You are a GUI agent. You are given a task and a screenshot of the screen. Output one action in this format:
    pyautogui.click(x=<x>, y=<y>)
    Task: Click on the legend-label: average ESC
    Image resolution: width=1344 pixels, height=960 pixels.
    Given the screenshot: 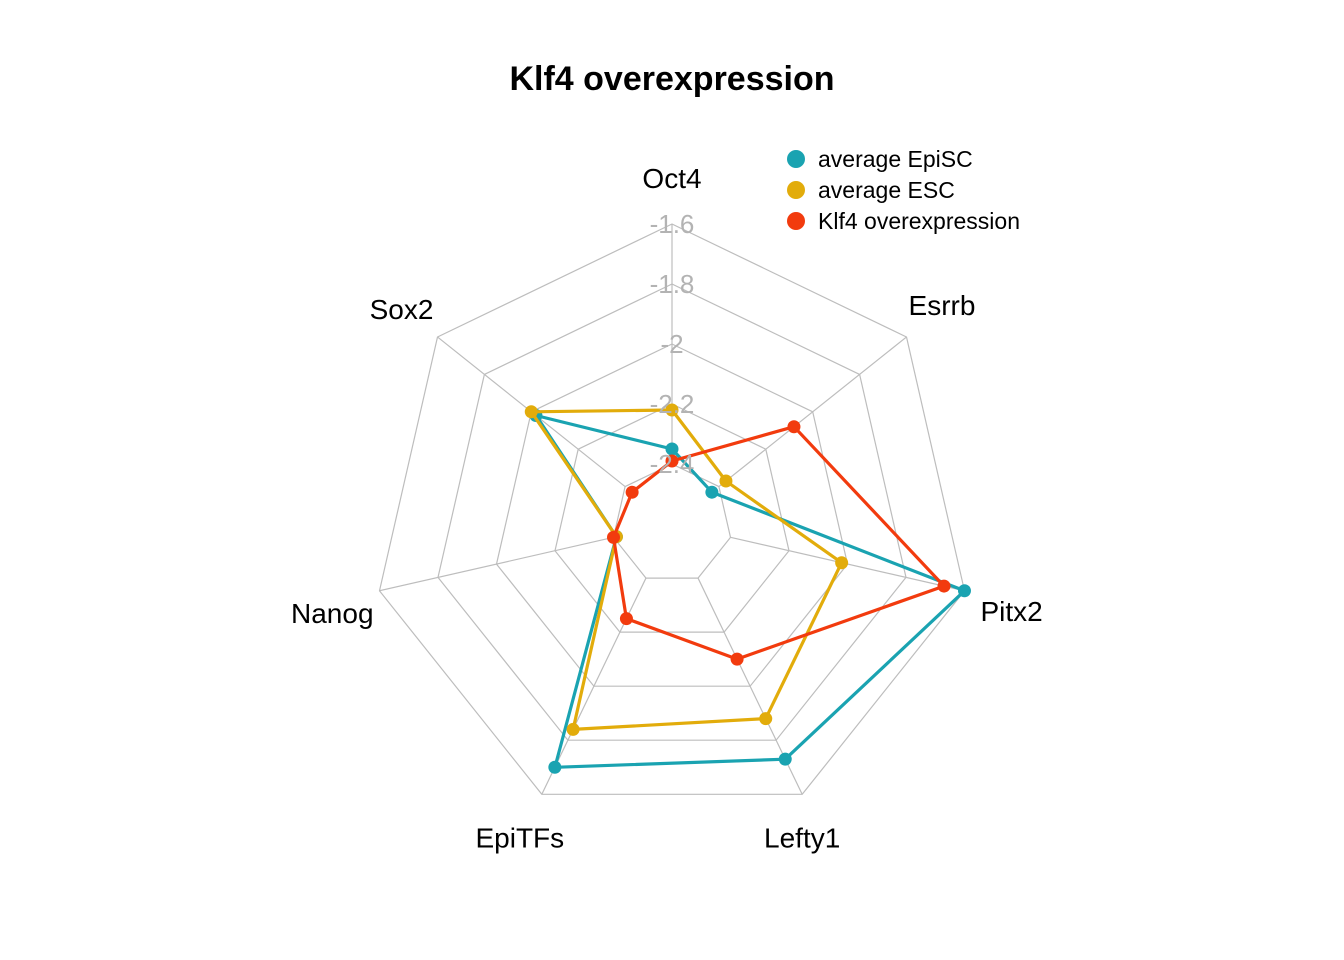 What is the action you would take?
    pyautogui.click(x=886, y=190)
    